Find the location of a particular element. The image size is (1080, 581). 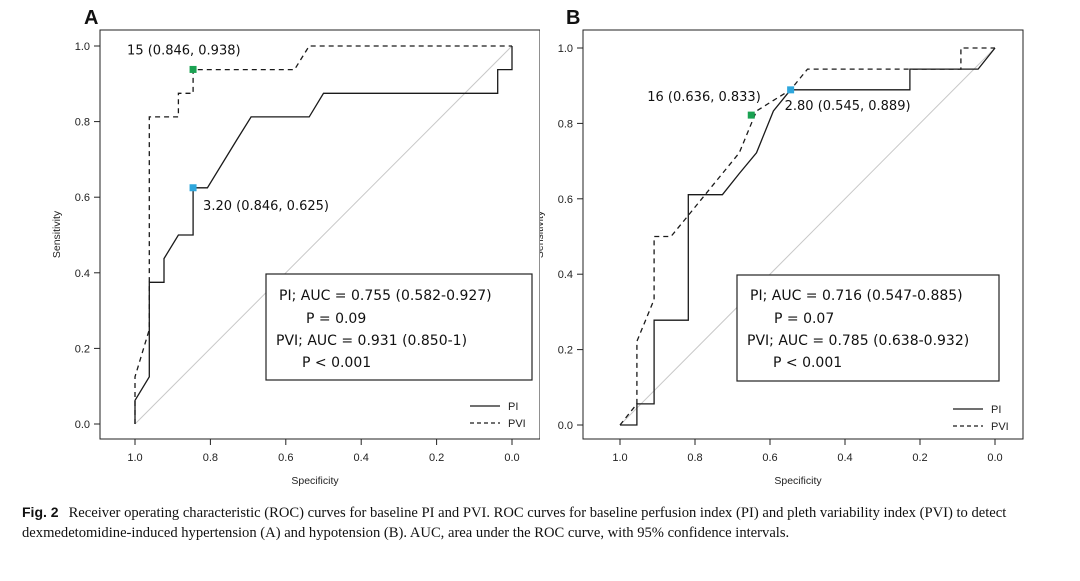

caption-label: Fig. 2 is located at coordinates (40, 512).